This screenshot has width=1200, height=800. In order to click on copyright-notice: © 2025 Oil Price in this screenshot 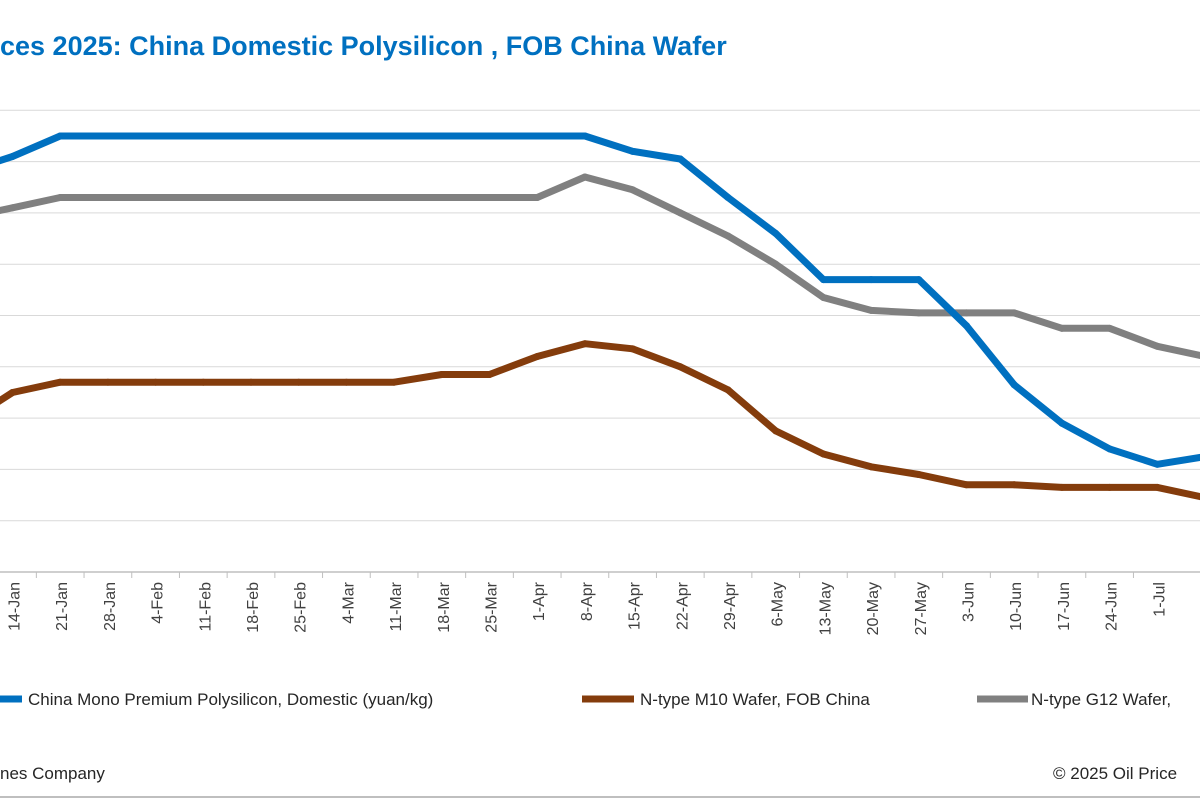, I will do `click(1115, 773)`.